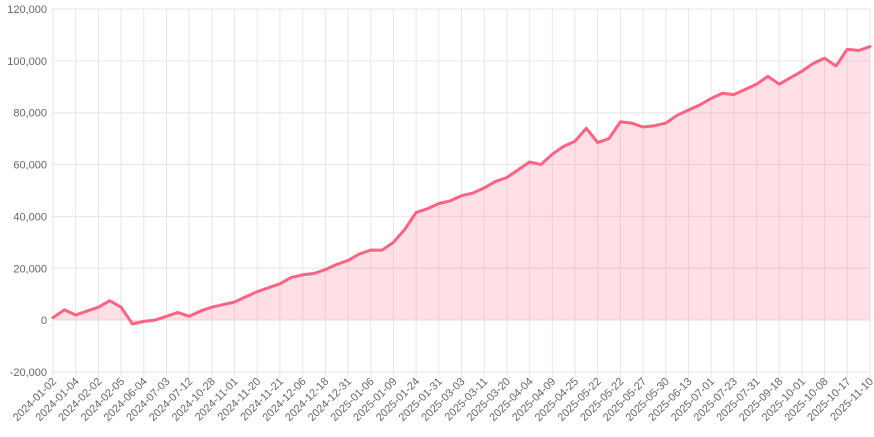 Image resolution: width=874 pixels, height=437 pixels. What do you see at coordinates (44, 321) in the screenshot?
I see `y-tick-label: 0` at bounding box center [44, 321].